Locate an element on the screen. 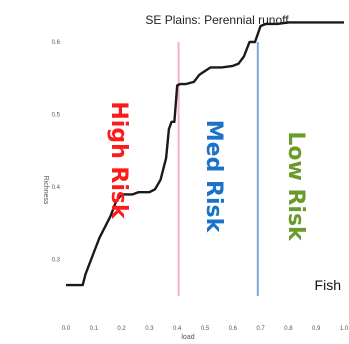  y-tick-label: 0.6 is located at coordinates (56, 43).